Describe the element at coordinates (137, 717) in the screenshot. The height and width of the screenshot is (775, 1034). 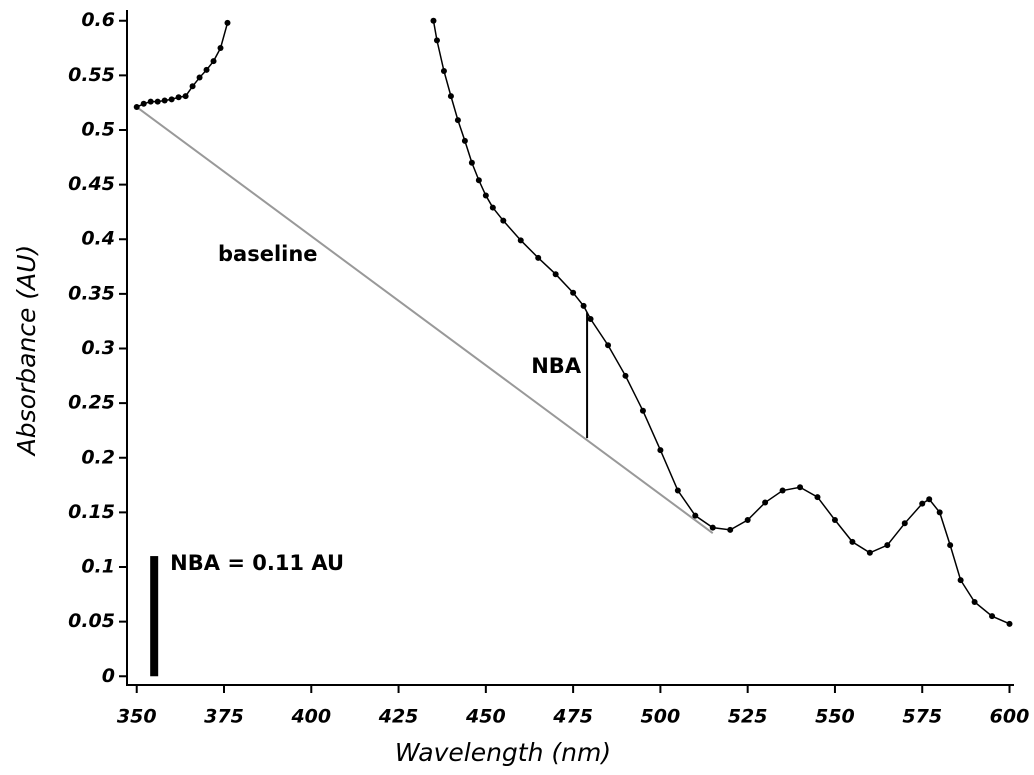
I see `x-tick-label: 350` at that location.